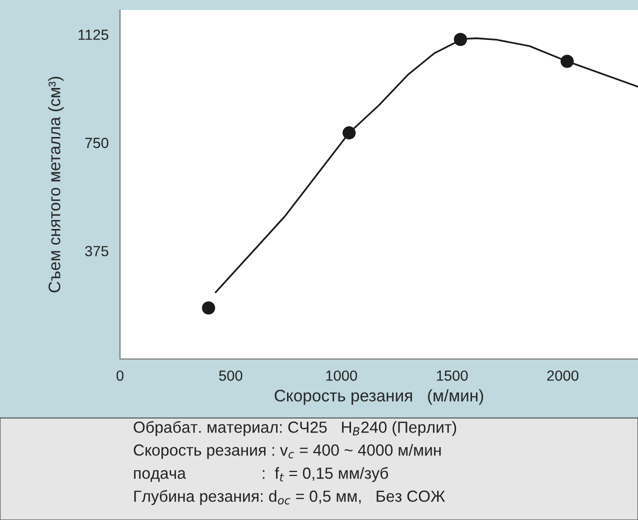  Describe the element at coordinates (96, 143) in the screenshot. I see `y-tick-label: 750` at that location.